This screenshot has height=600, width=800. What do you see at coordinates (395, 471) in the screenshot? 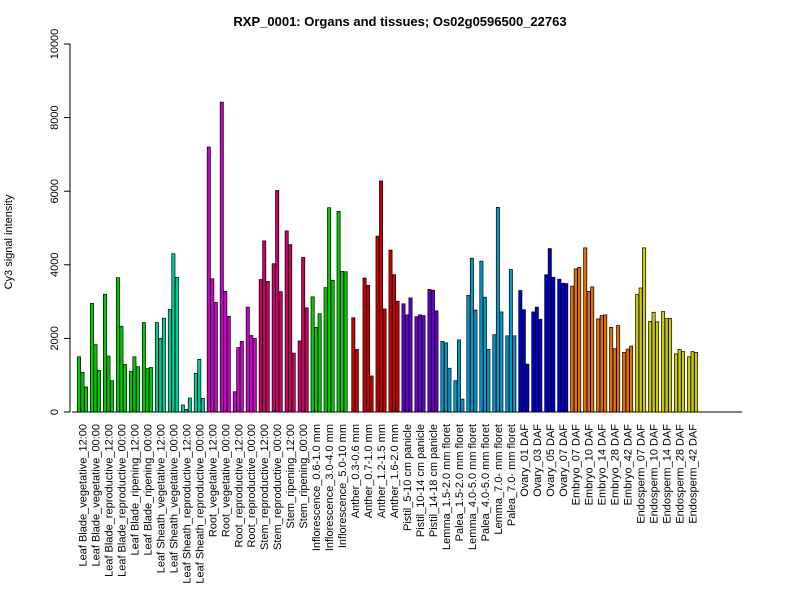
I see `x-tick-label: Anther_1.6-2.0 mm` at bounding box center [395, 471].